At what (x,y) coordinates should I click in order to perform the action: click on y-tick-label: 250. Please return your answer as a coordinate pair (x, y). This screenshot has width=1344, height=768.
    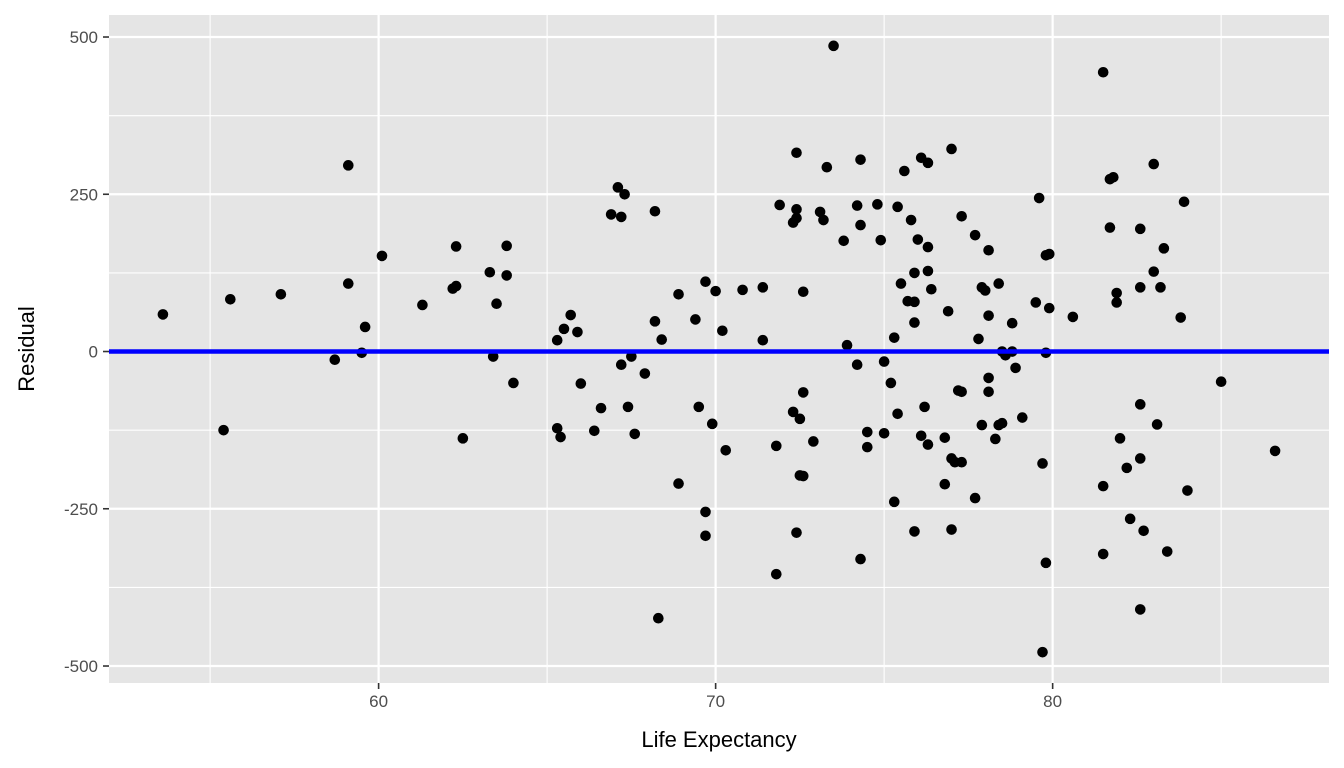
    Looking at the image, I should click on (84, 194).